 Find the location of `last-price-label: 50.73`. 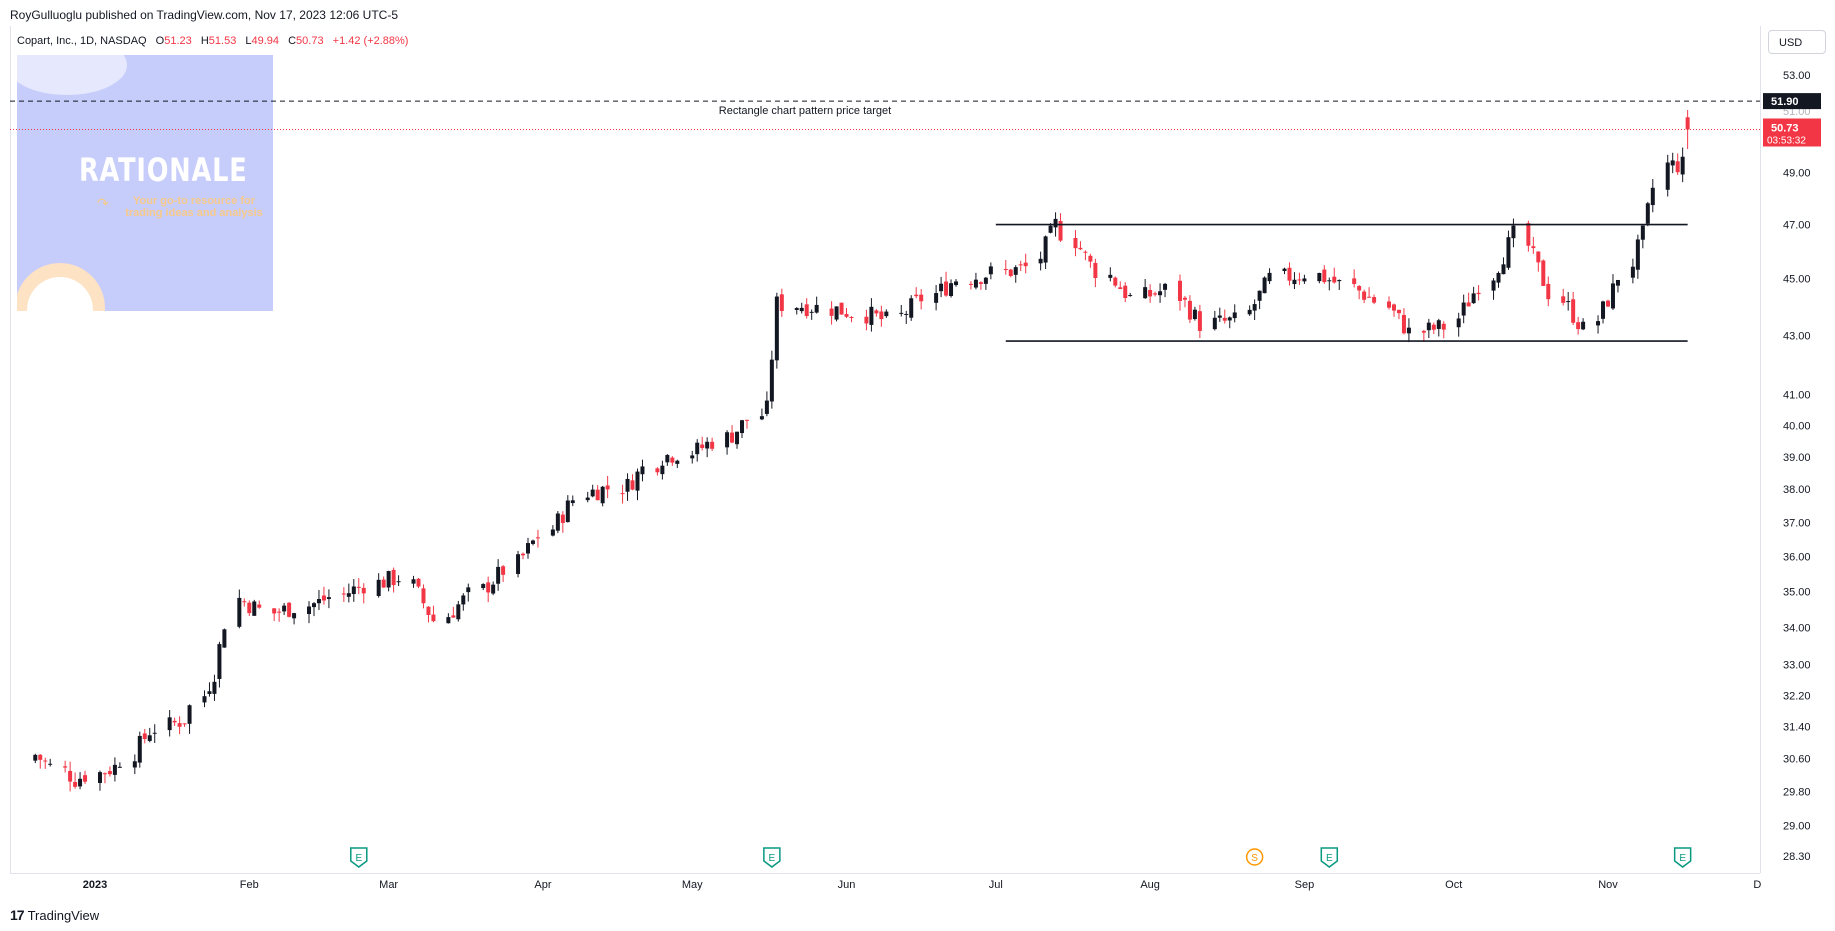

last-price-label: 50.73 is located at coordinates (1785, 128).